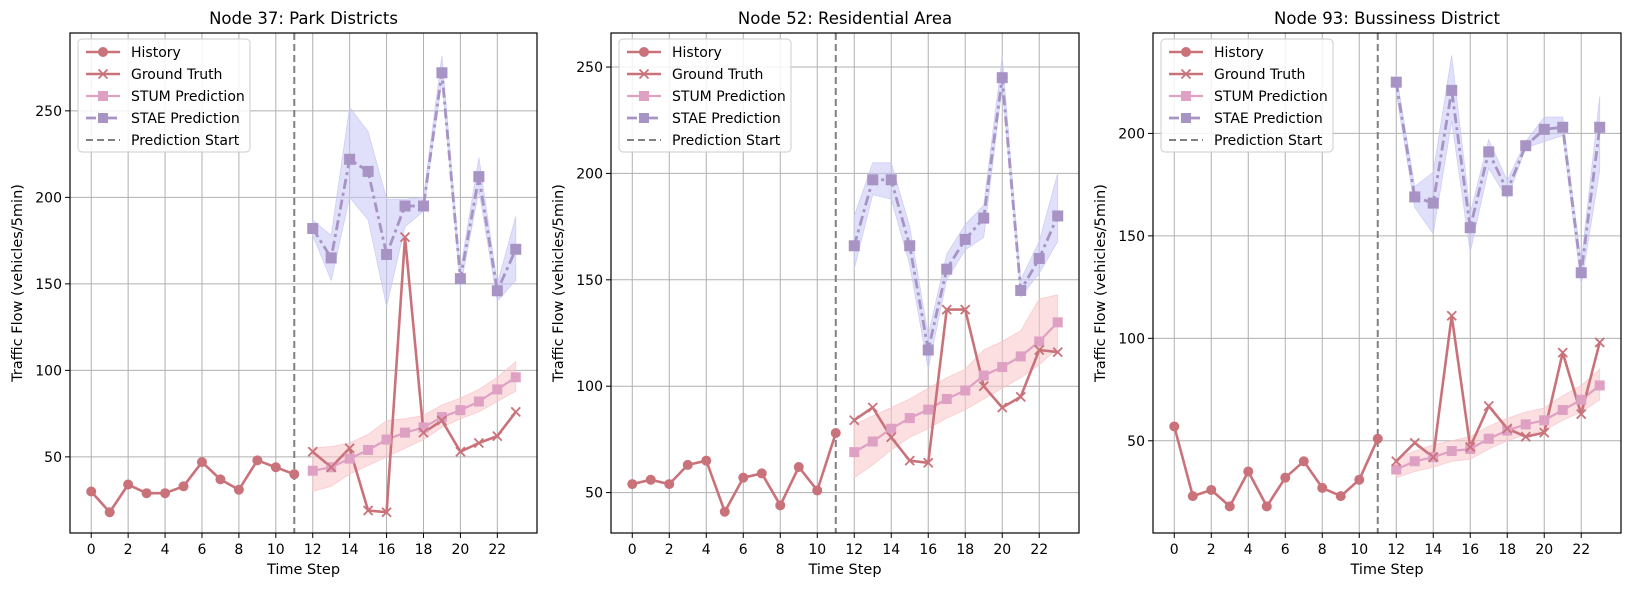  I want to click on chart-title: Node 52: Residential Area, so click(845, 18).